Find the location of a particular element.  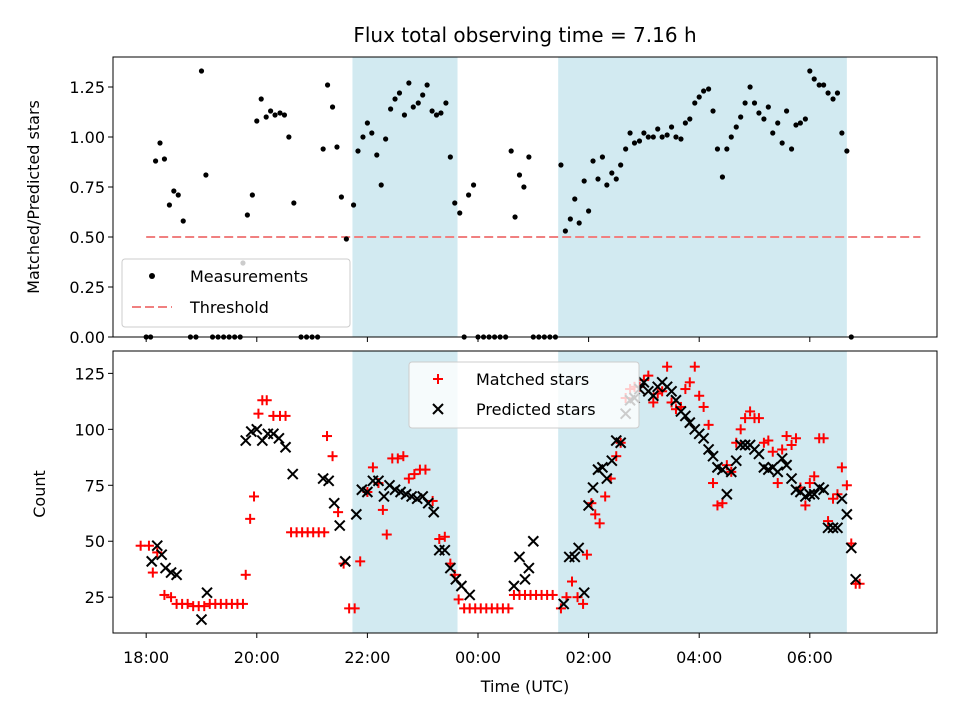

top-legend-box is located at coordinates (236, 293).